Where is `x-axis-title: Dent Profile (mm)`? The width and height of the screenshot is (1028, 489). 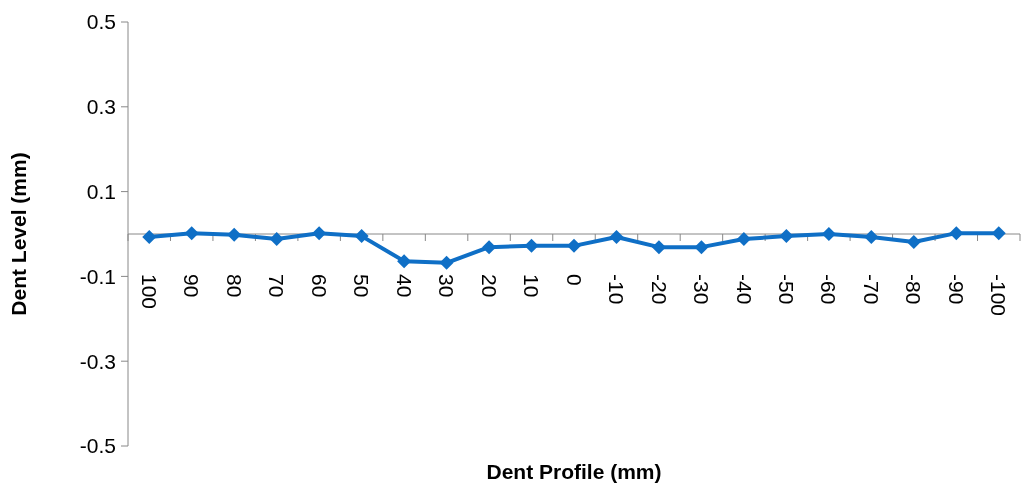 x-axis-title: Dent Profile (mm) is located at coordinates (574, 471).